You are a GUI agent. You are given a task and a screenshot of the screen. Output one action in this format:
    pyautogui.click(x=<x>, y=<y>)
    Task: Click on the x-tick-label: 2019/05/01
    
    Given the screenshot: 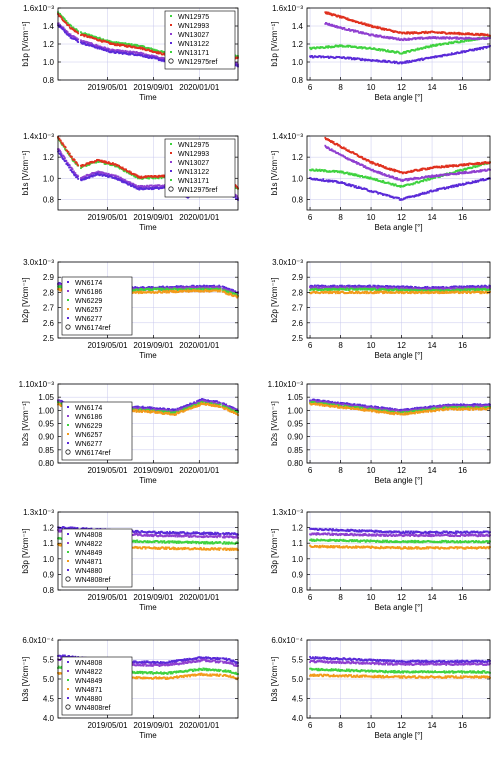 What is the action you would take?
    pyautogui.click(x=107, y=217)
    